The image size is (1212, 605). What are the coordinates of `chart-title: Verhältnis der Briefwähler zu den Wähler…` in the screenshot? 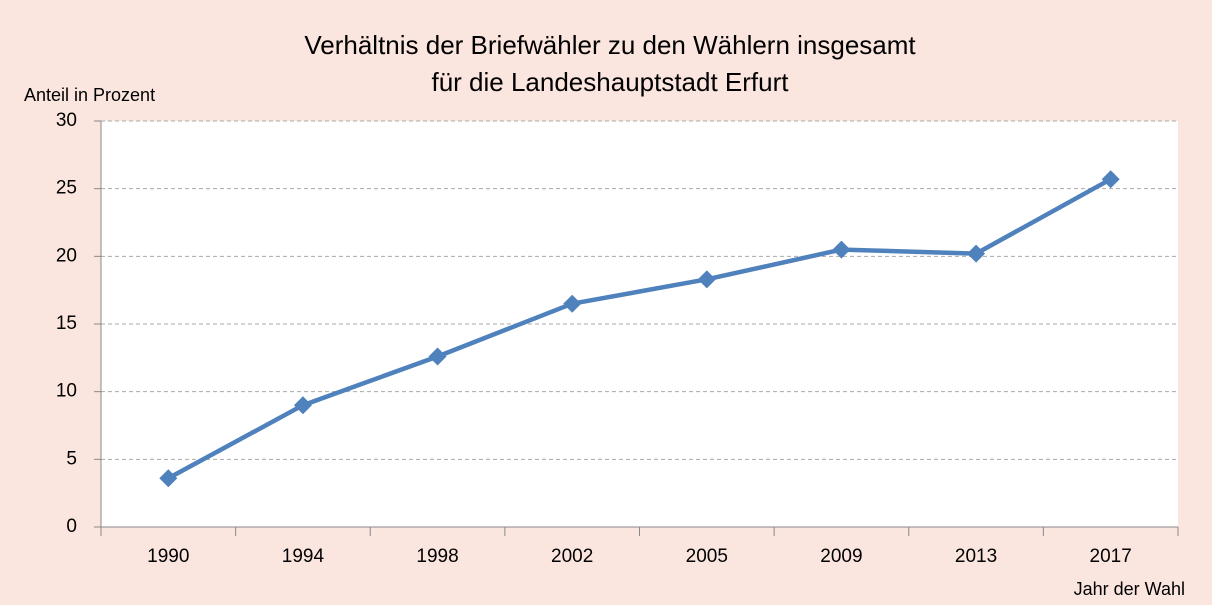 It's located at (610, 45).